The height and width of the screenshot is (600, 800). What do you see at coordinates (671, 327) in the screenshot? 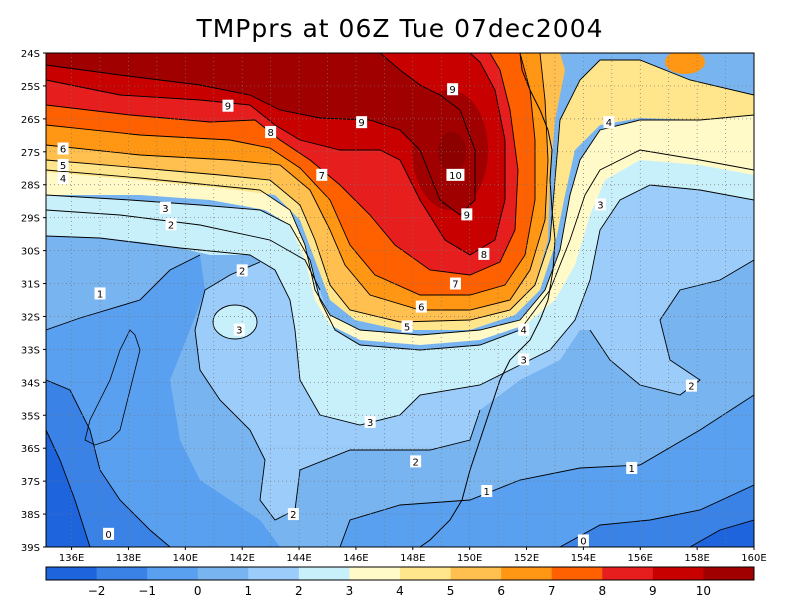
I see `contour-line-2b` at bounding box center [671, 327].